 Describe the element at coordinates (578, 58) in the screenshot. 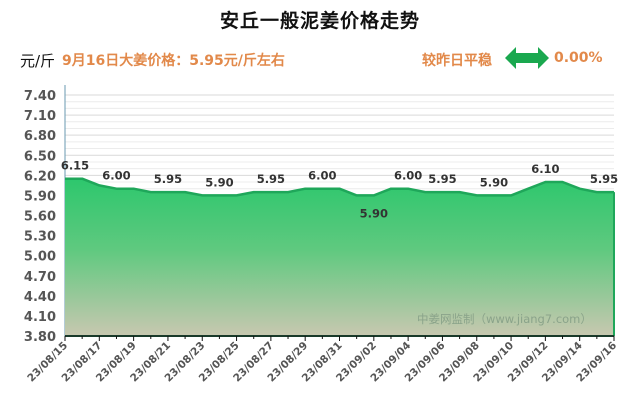

I see `change-percent: 0.00%` at that location.